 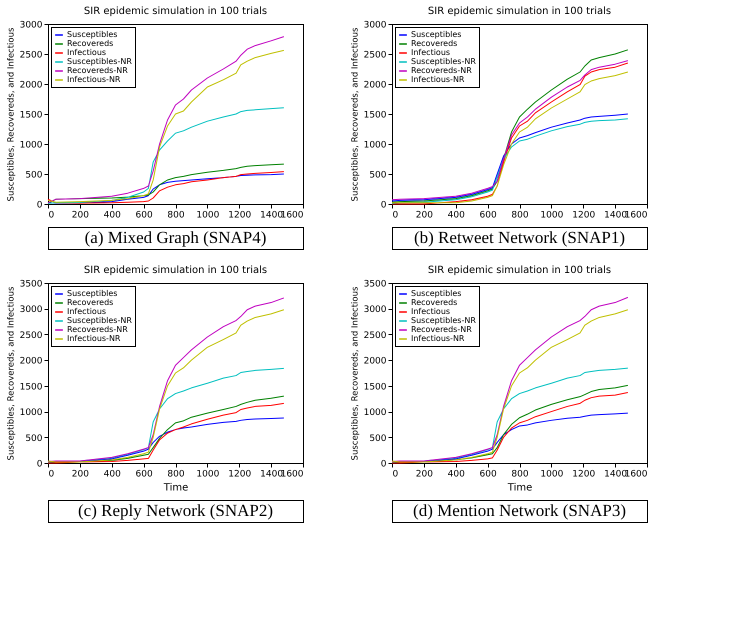 I want to click on text: (d) Mention Network (SNAP3), so click(x=519, y=510).